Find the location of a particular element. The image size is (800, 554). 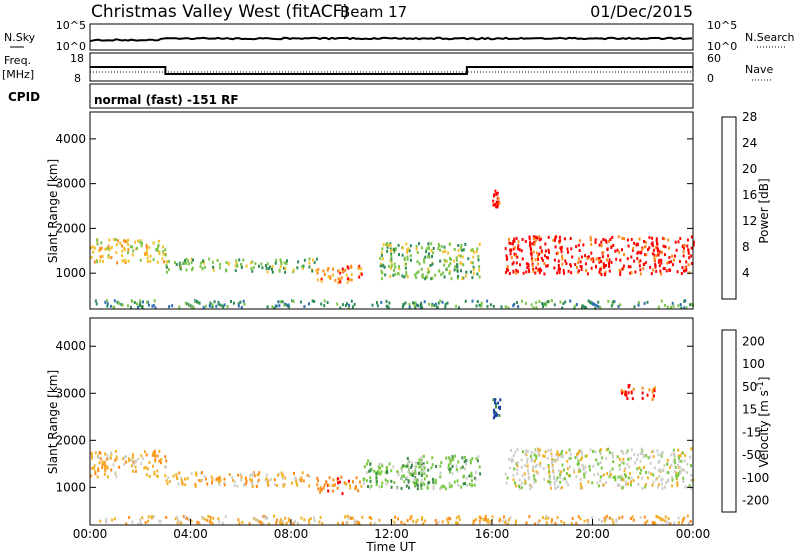

xtick-label: 12:00 is located at coordinates (391, 534).